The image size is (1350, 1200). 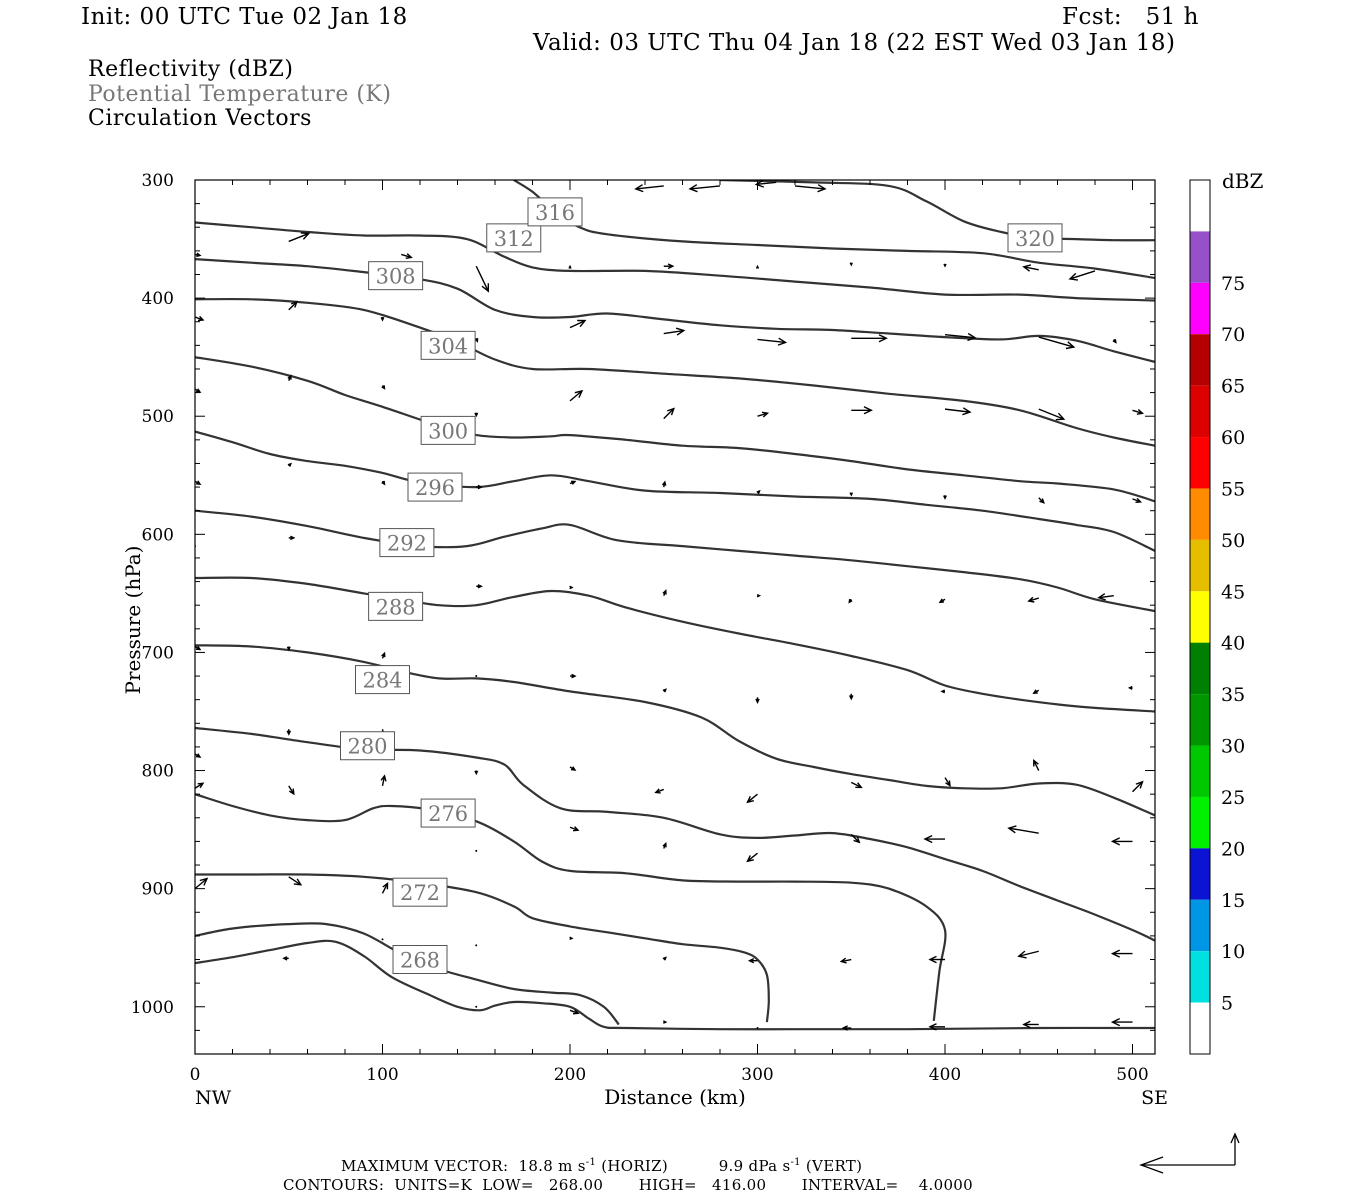 I want to click on reflectivity-colorbar: 5 10 15 20 25 30 35 40 45 50 55 60 65 70 75, so click(x=1217, y=617).